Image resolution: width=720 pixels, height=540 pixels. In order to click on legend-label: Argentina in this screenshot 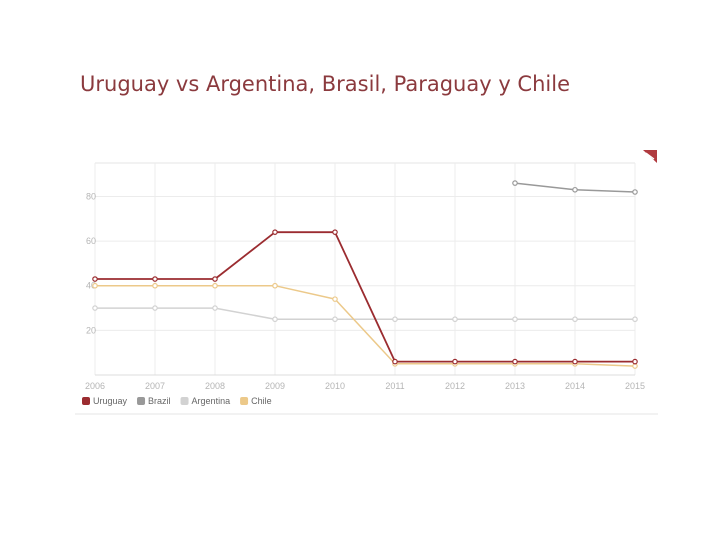, I will do `click(211, 401)`.